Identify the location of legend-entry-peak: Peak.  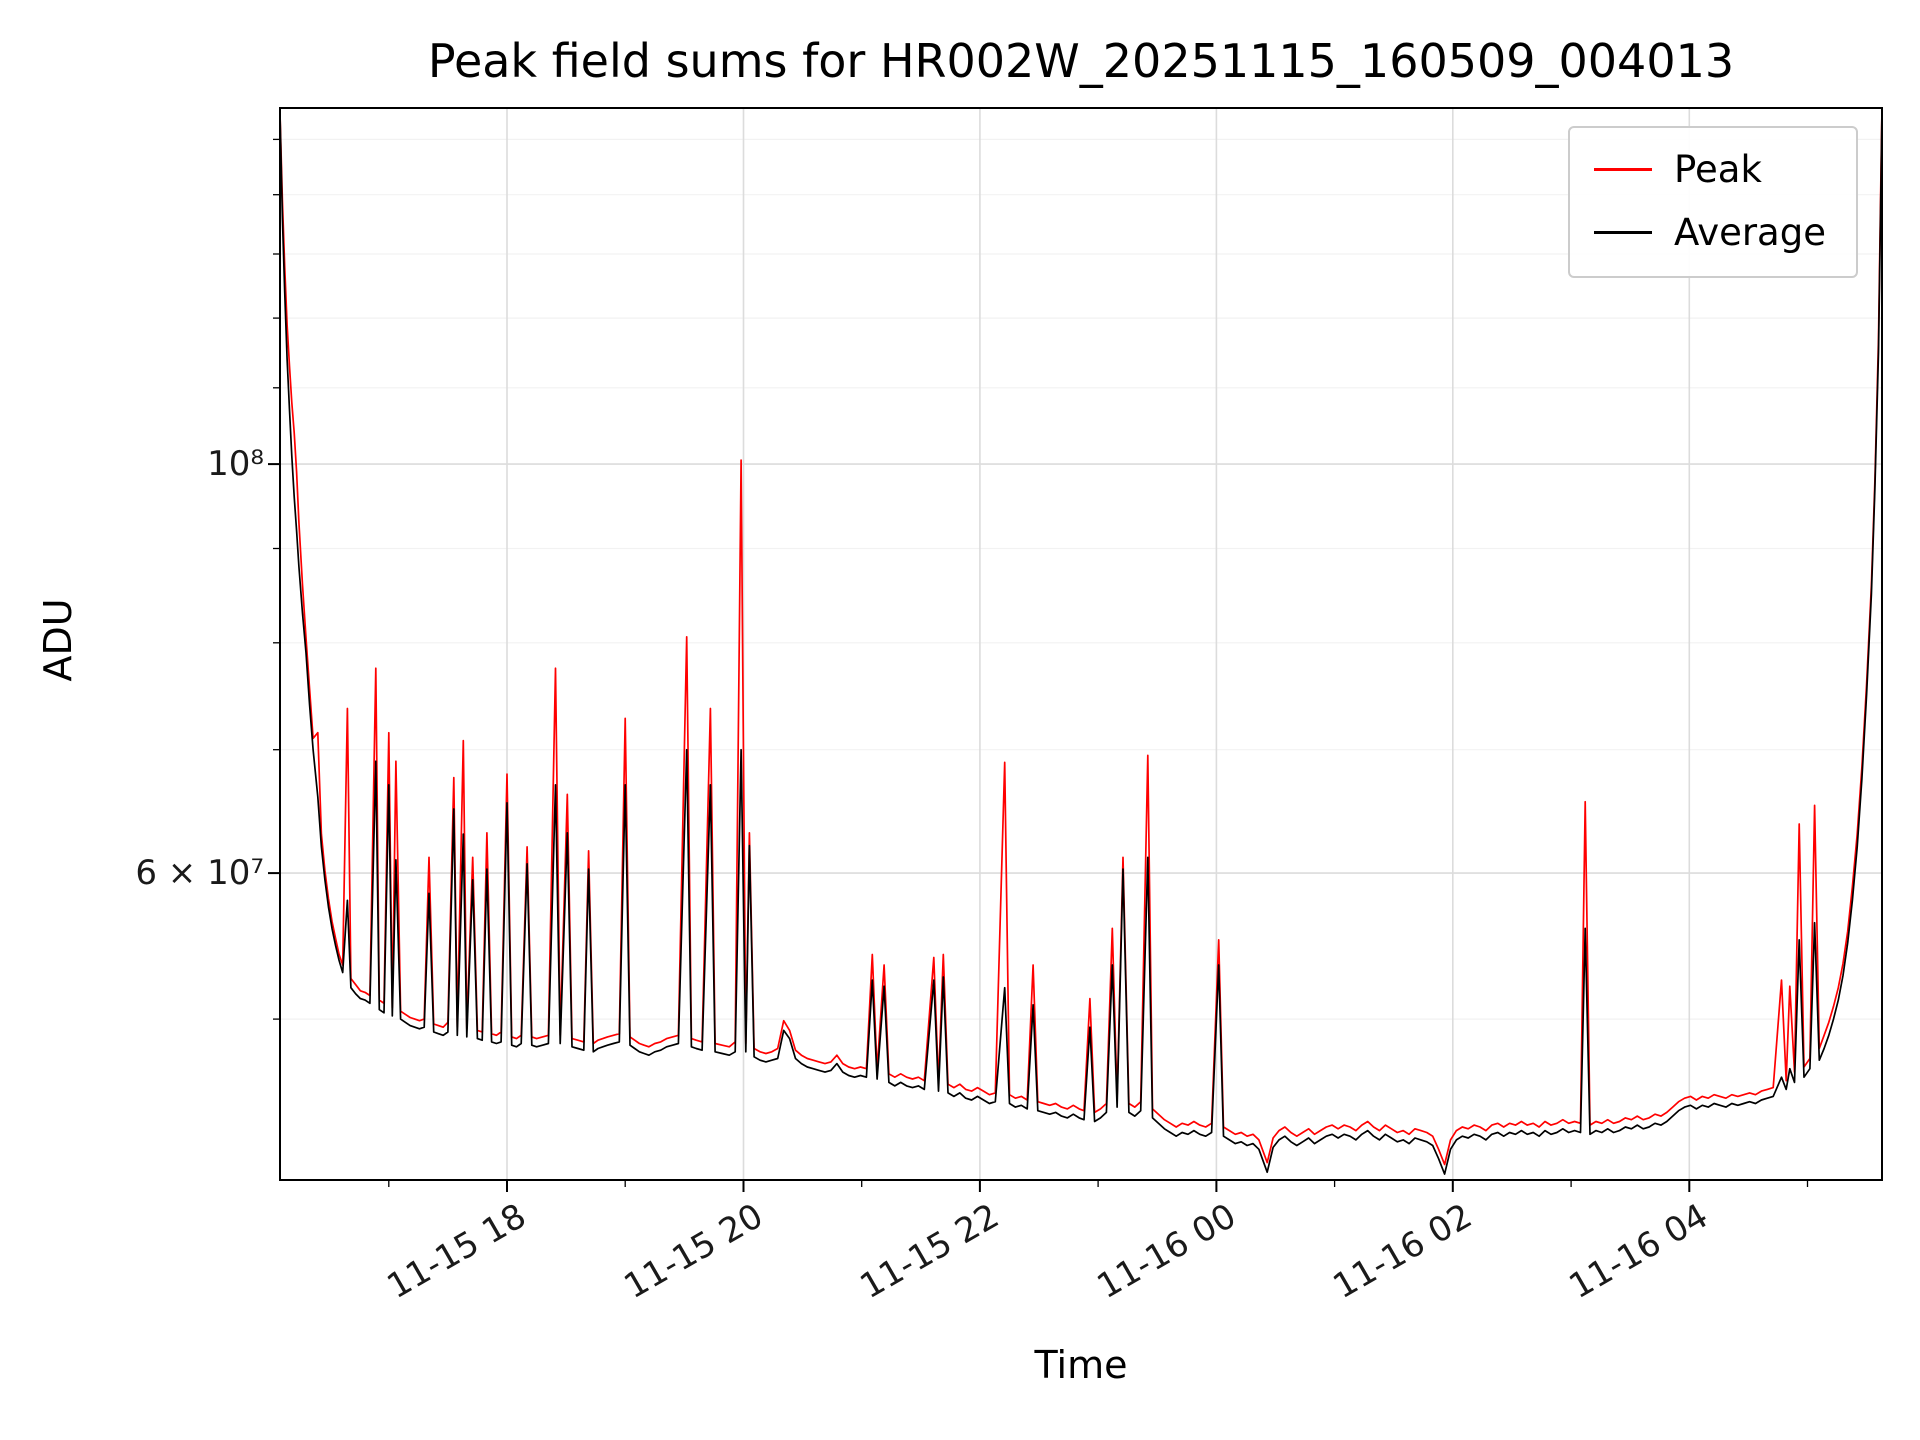
(1710, 169).